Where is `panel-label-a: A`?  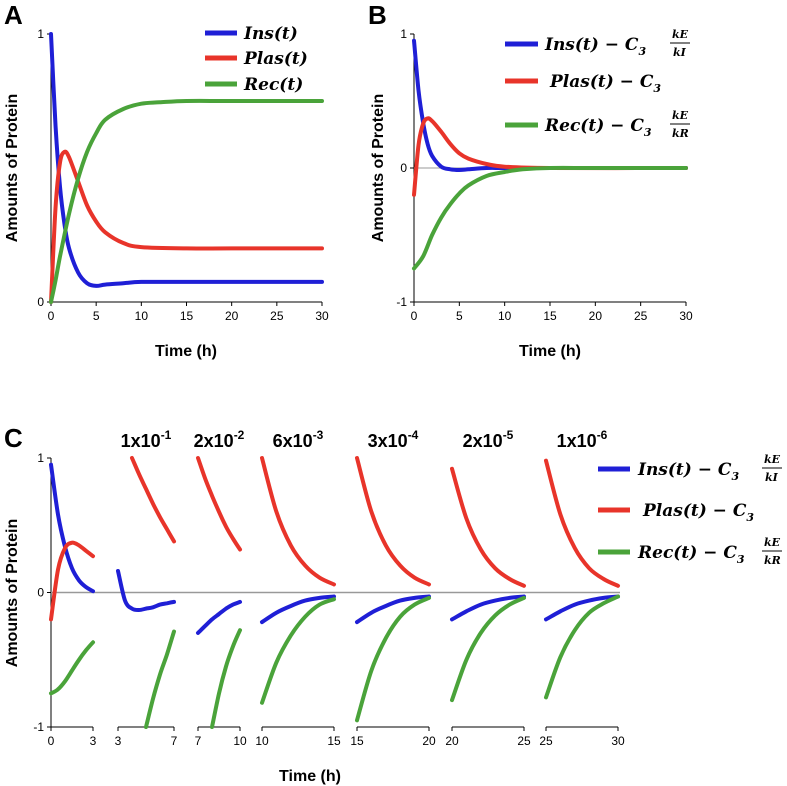 panel-label-a: A is located at coordinates (13, 15).